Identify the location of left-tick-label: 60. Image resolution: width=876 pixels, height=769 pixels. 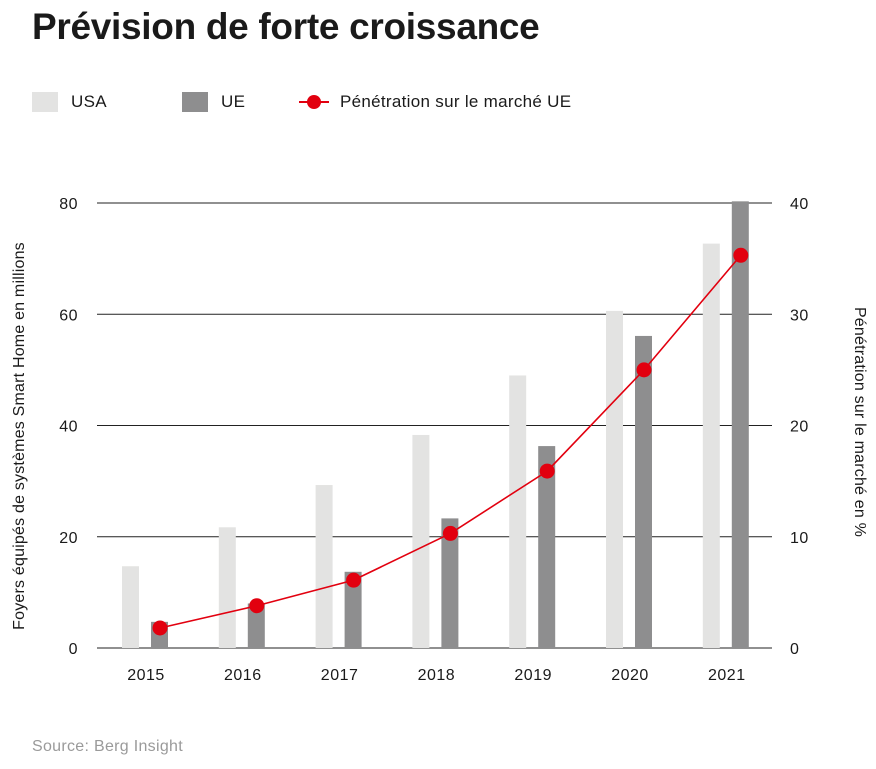
(68, 315).